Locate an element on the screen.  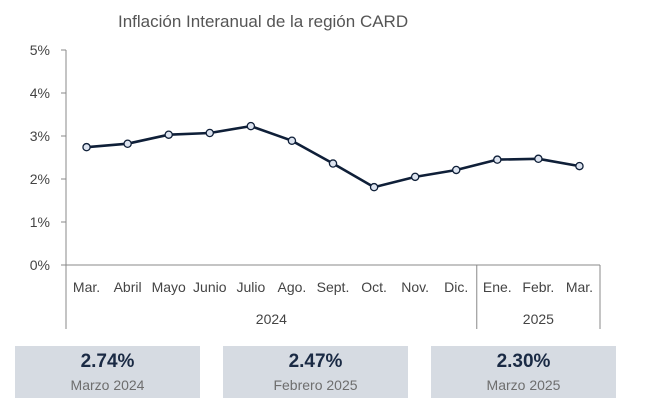
series-line is located at coordinates (333, 156).